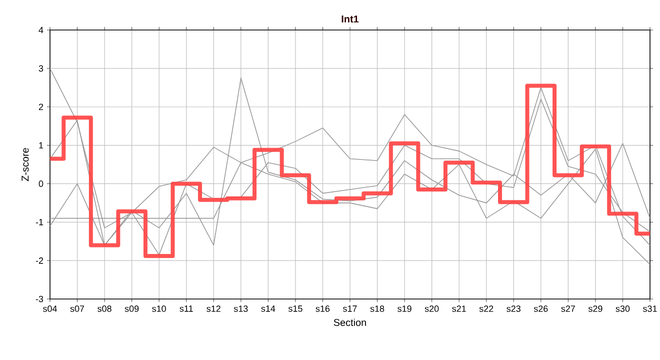 Image resolution: width=660 pixels, height=360 pixels. I want to click on y-tick-label: -1, so click(40, 222).